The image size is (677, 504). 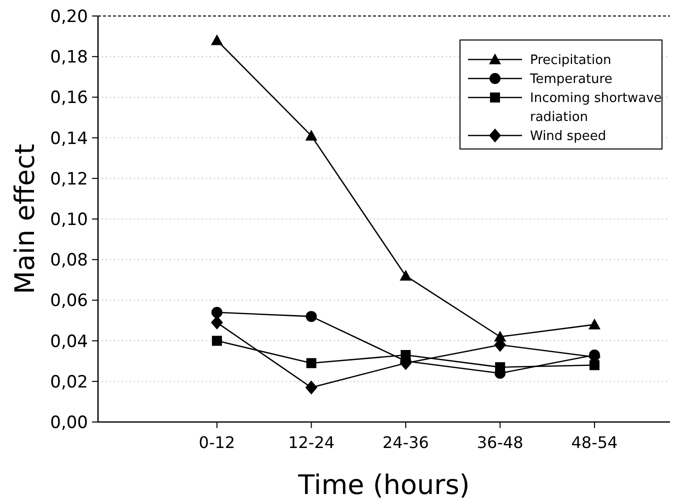 I want to click on legend-label: Precipitation, so click(x=571, y=60).